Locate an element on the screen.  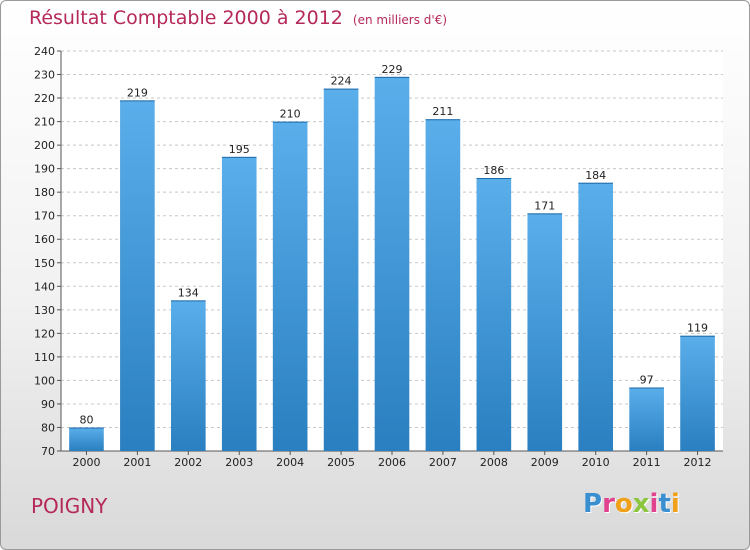
x-tick-label: 2007 is located at coordinates (443, 462).